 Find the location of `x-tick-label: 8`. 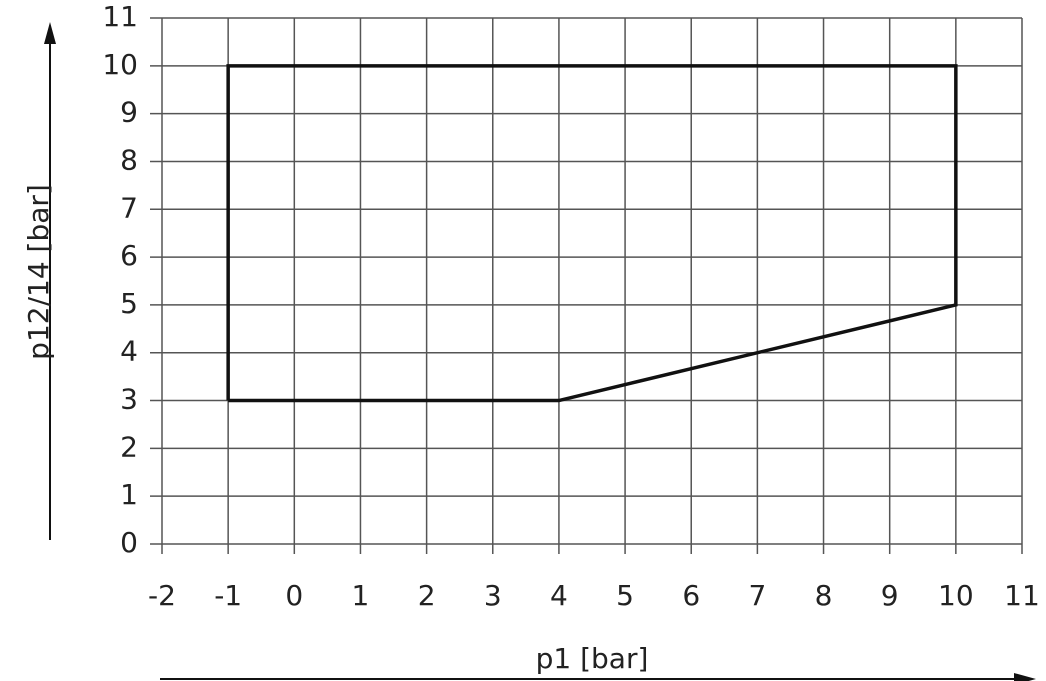

x-tick-label: 8 is located at coordinates (824, 595).